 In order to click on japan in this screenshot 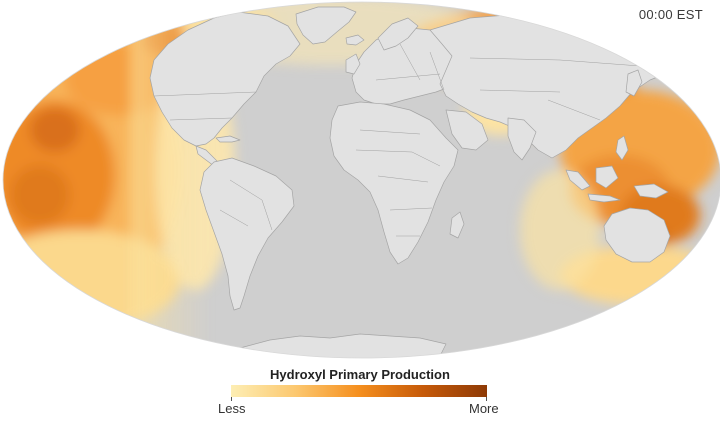, I will do `click(634, 83)`.